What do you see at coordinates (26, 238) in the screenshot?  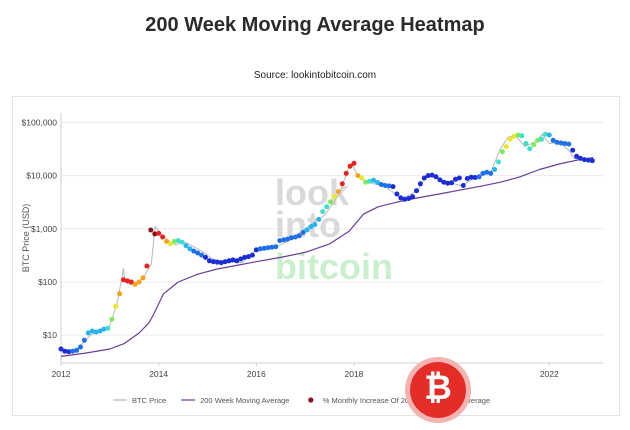 I see `y-axis-title: BTC Price (USD)` at bounding box center [26, 238].